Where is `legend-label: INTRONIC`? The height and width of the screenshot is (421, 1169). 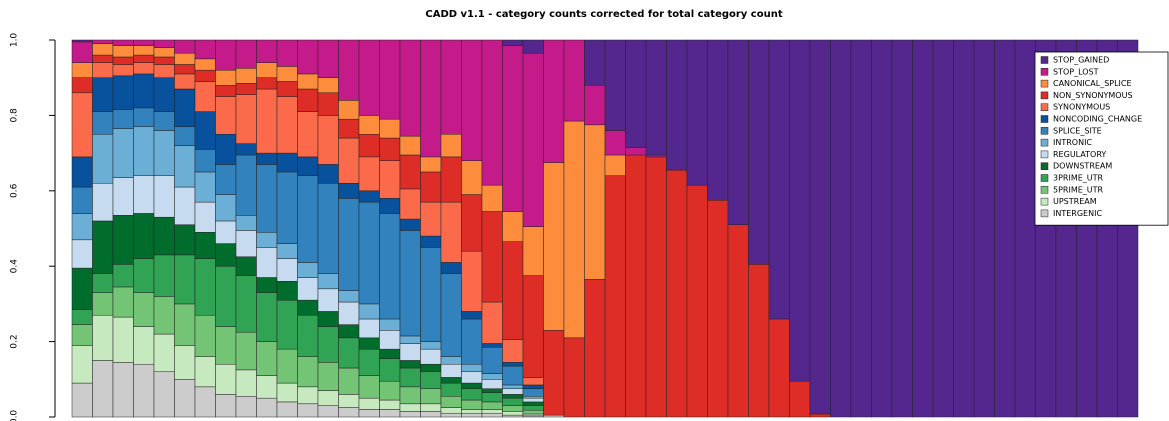 legend-label: INTRONIC is located at coordinates (1072, 142).